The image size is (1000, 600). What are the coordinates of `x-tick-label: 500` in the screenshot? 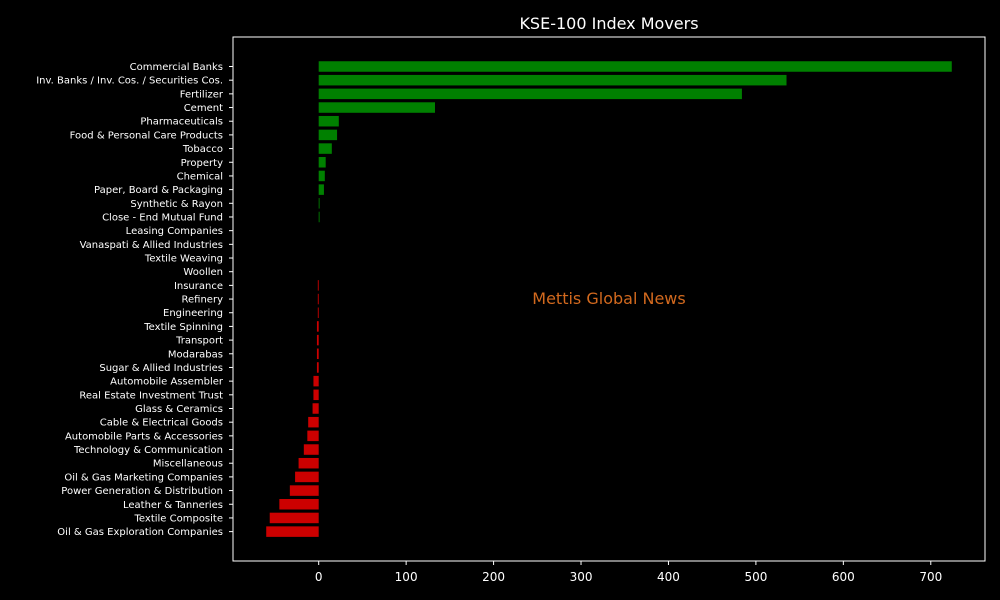 It's located at (755, 577).